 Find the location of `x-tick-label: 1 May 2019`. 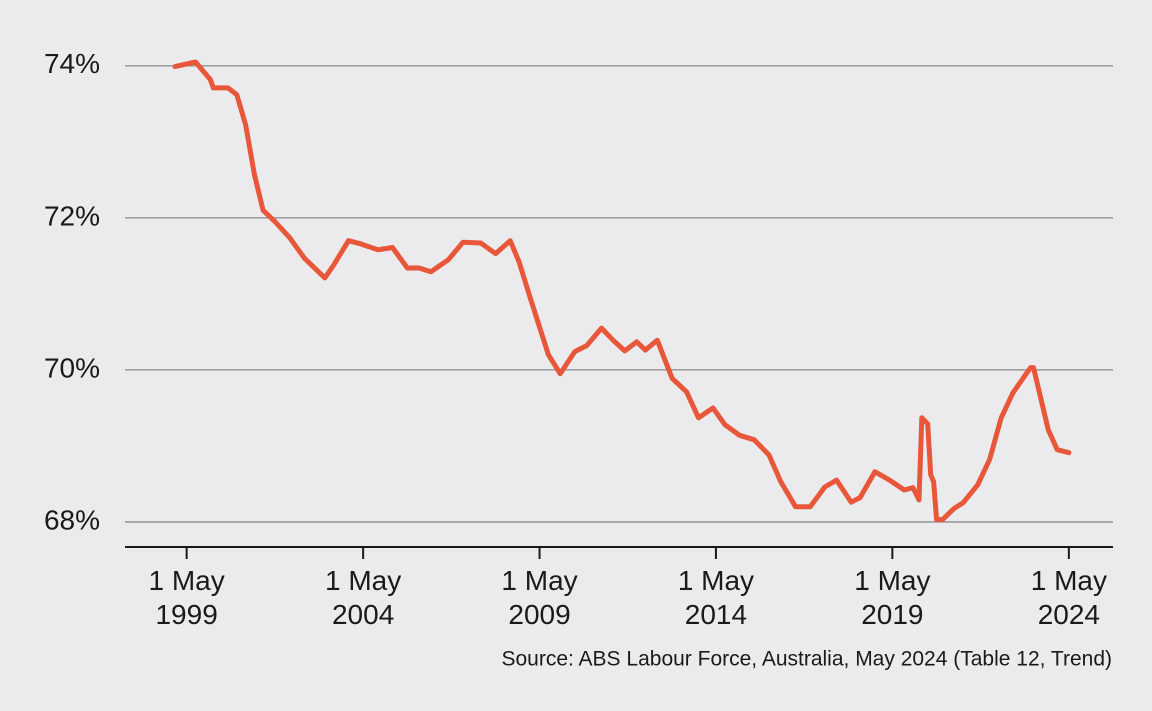

x-tick-label: 1 May 2019 is located at coordinates (892, 597).